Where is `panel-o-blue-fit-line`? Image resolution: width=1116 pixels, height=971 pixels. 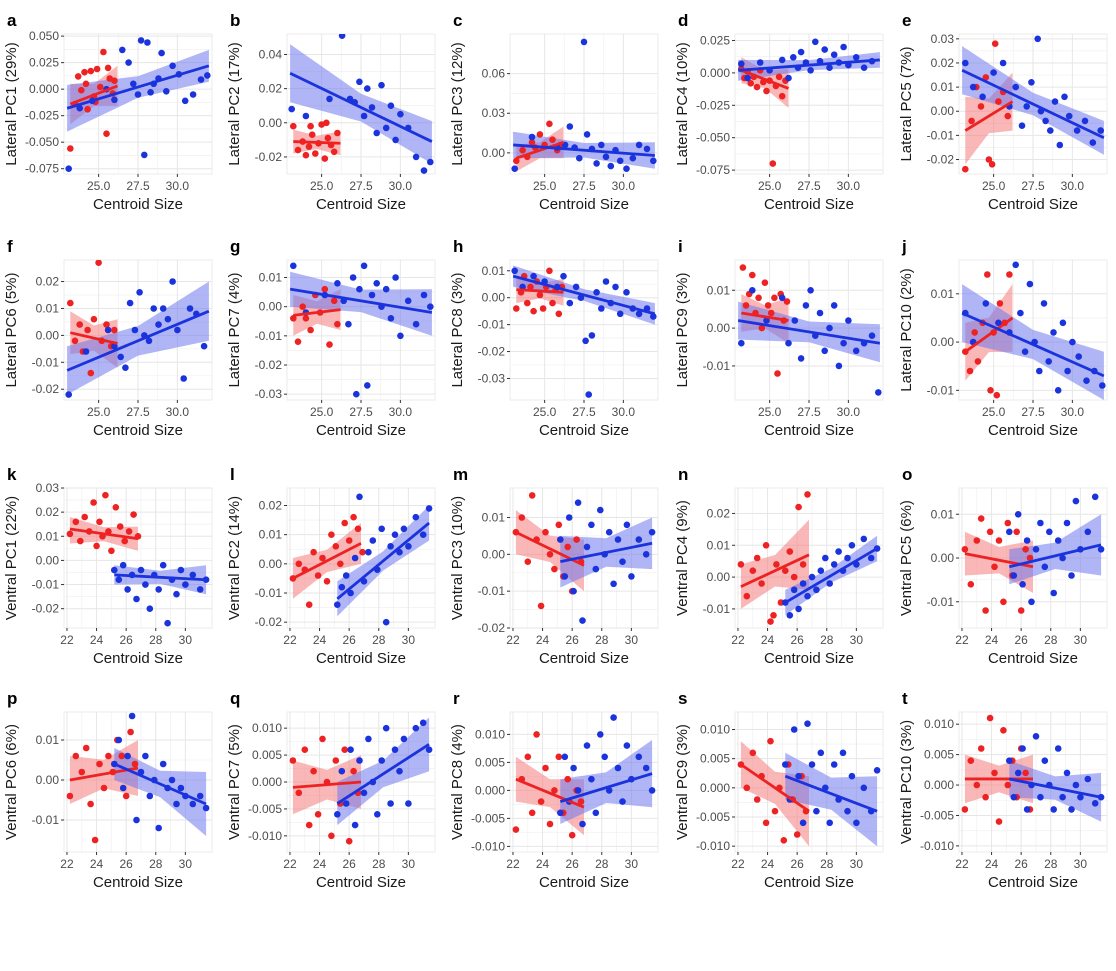 panel-o-blue-fit-line is located at coordinates (1055, 556).